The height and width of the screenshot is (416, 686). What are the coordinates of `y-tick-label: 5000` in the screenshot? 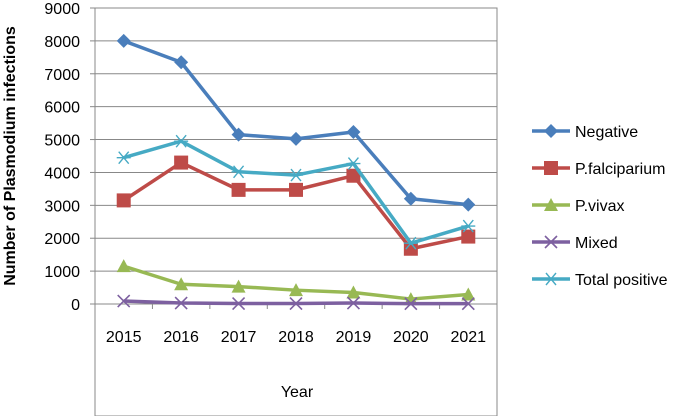 It's located at (62, 141).